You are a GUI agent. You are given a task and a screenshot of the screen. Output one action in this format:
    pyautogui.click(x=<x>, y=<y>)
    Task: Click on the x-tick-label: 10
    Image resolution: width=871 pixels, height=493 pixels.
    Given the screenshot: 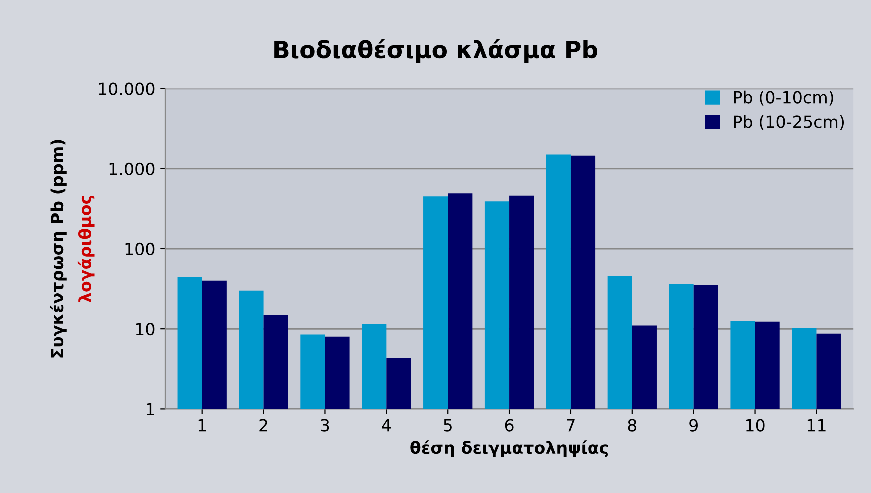 What is the action you would take?
    pyautogui.click(x=755, y=425)
    